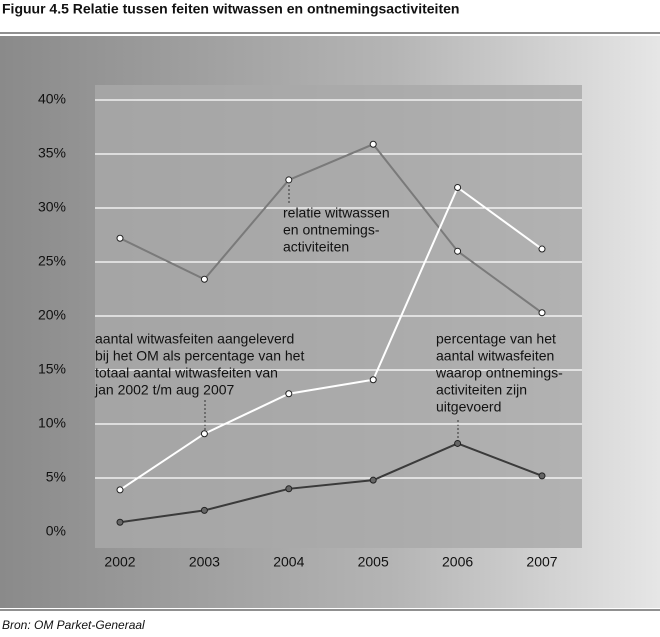 The height and width of the screenshot is (637, 660). Describe the element at coordinates (204, 562) in the screenshot. I see `x-tick-label: 2003` at that location.